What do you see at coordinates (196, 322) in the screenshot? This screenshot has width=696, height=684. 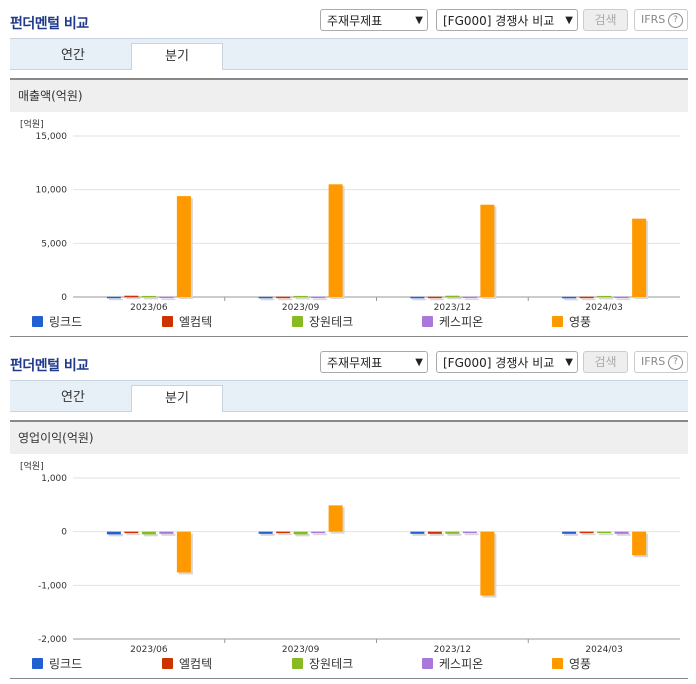 I see `legend-label: 엘컴텍` at bounding box center [196, 322].